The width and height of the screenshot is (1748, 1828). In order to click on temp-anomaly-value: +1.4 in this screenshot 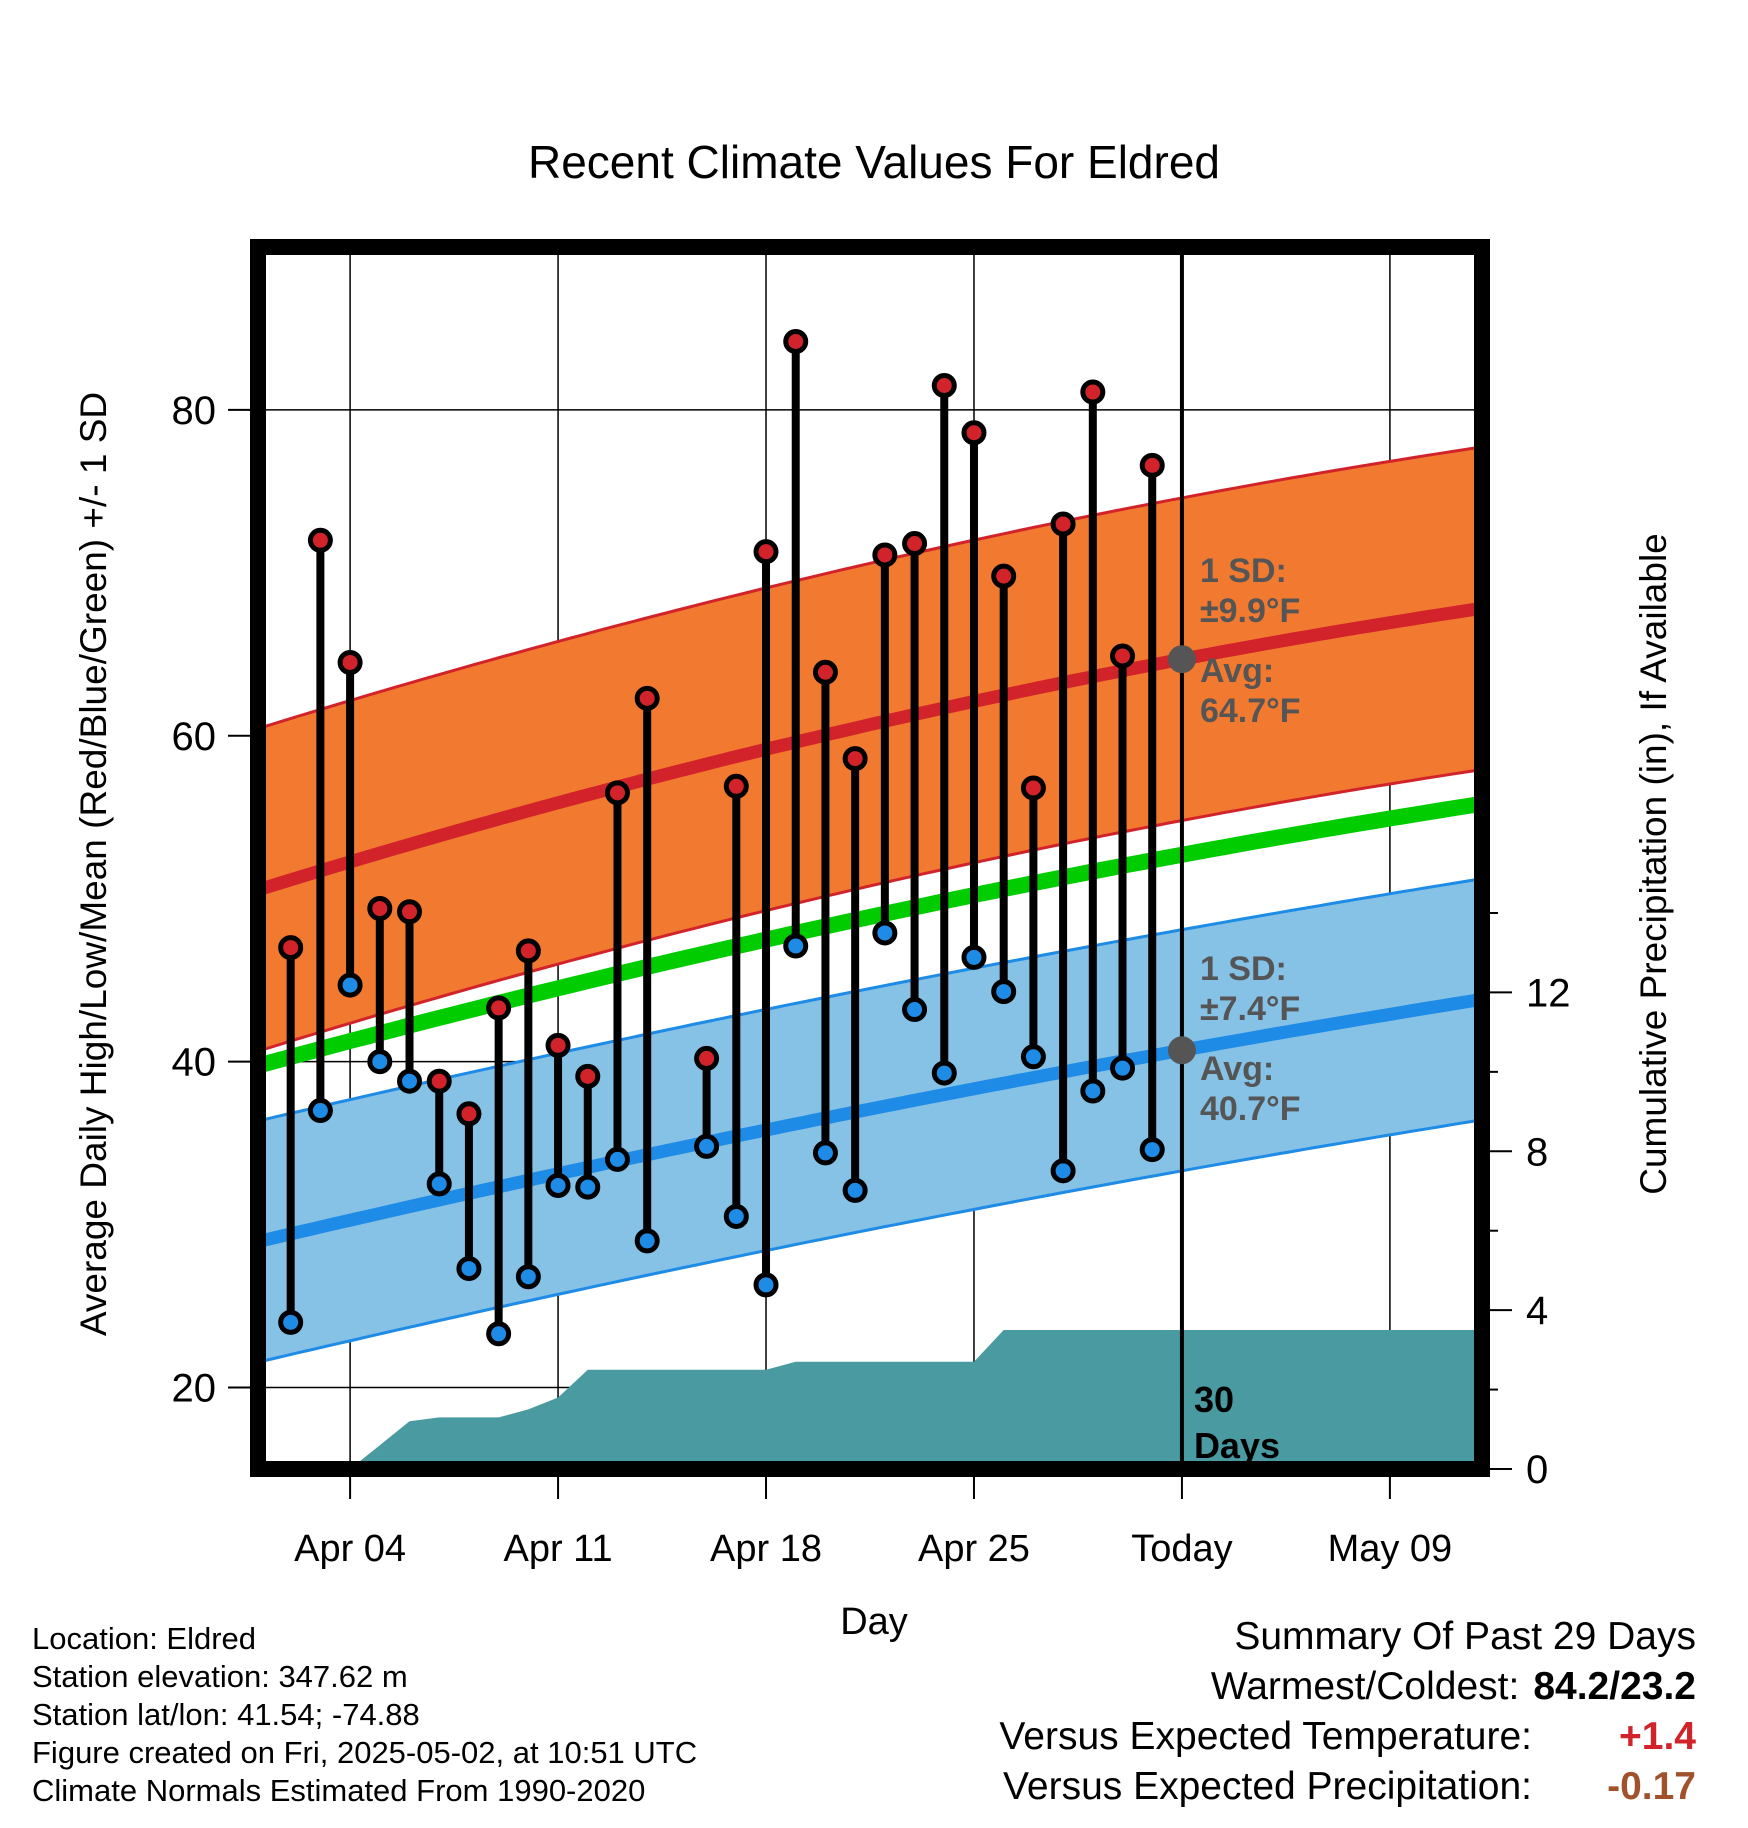, I will do `click(1657, 1736)`.